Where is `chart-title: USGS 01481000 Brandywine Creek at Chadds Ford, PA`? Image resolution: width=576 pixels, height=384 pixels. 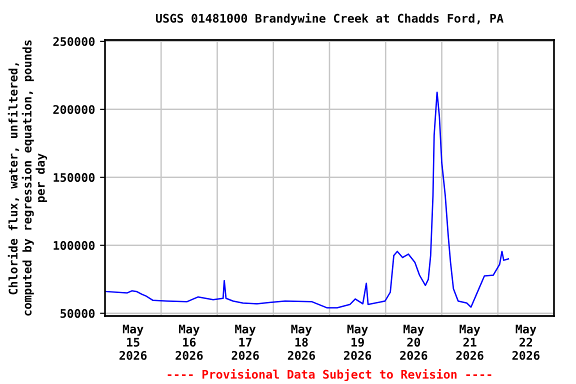
chart-title: USGS 01481000 Brandywine Creek at Chadds Ford, PA is located at coordinates (330, 19).